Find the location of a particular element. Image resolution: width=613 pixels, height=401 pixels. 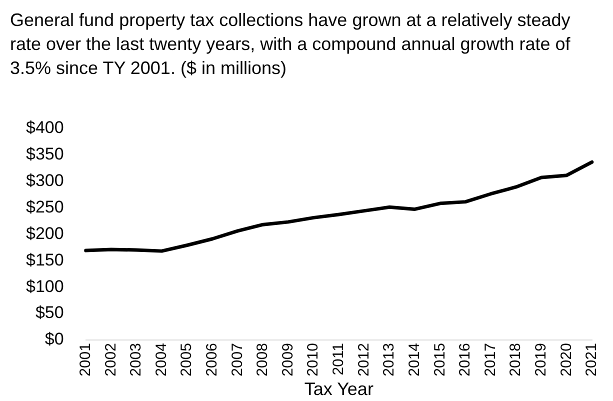

x-tick-label: 2006 is located at coordinates (212, 359).